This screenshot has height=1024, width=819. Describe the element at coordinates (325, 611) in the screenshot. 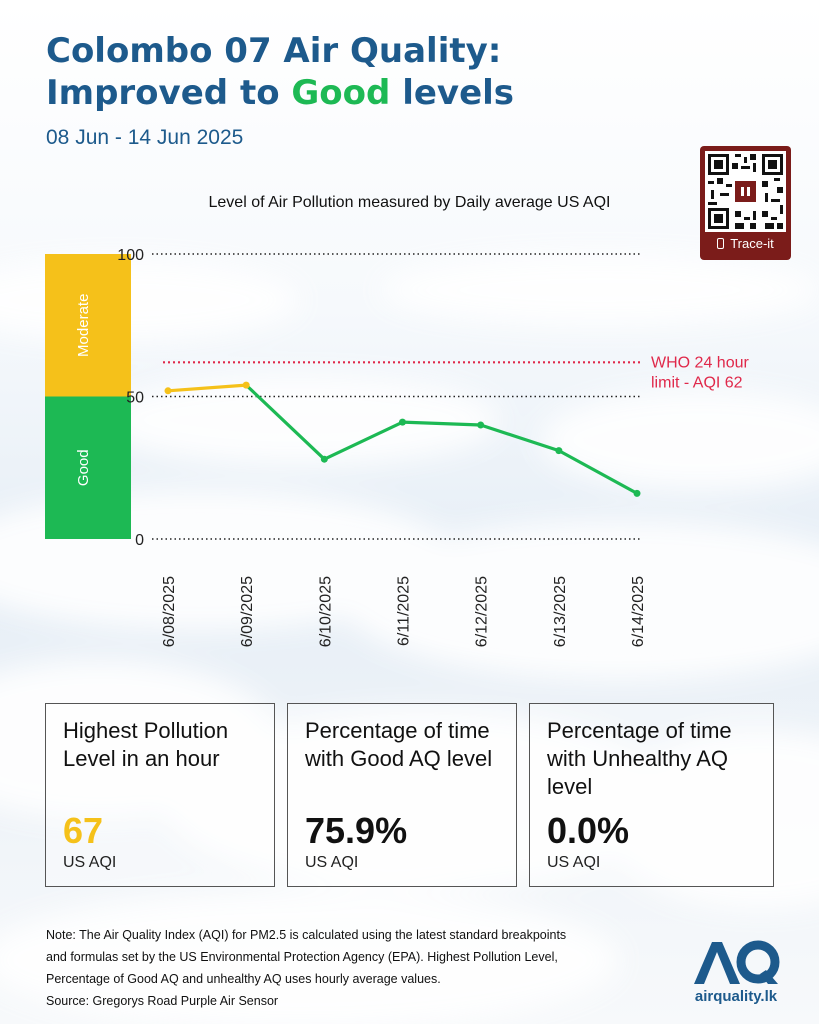

I see `x-tick-label: 6/10/2025` at that location.